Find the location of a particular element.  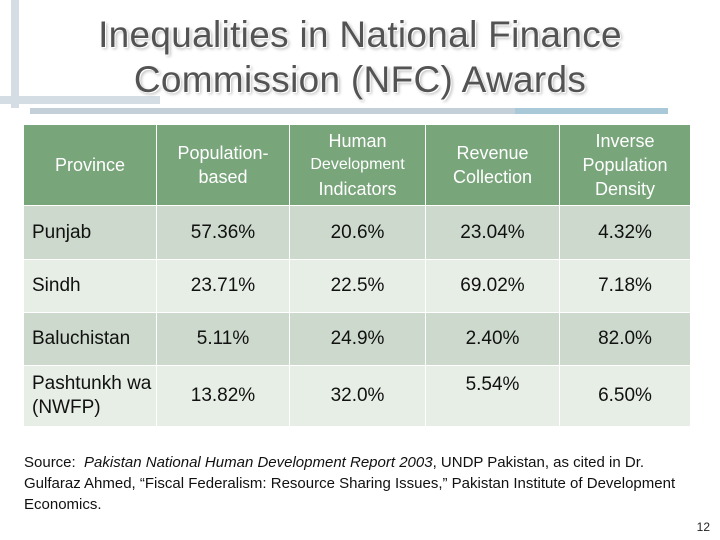

source-prefix: Source: is located at coordinates (54, 462).